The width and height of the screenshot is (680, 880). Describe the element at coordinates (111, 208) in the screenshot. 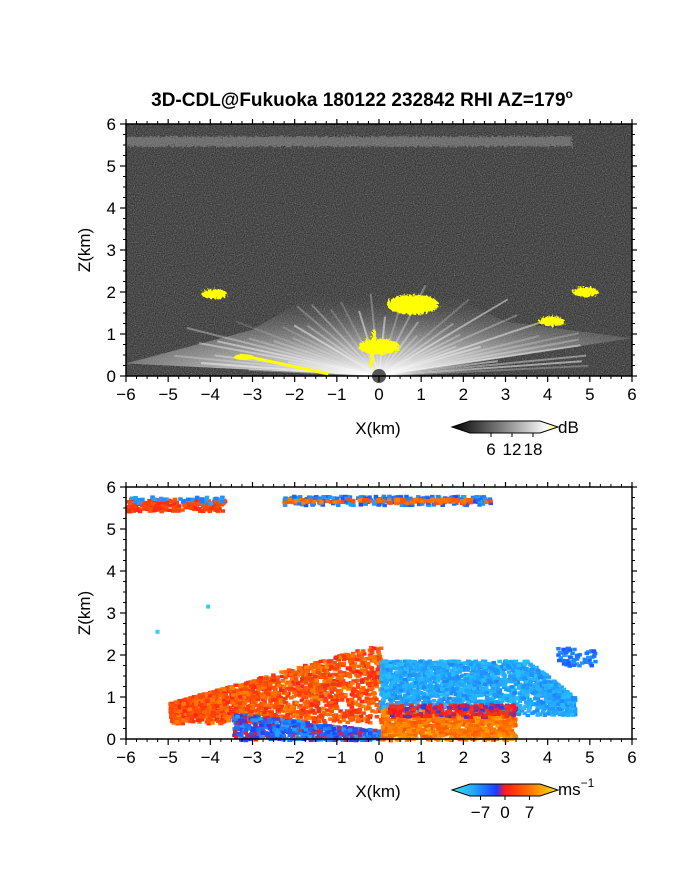

I see `y-tick-label: 4` at that location.